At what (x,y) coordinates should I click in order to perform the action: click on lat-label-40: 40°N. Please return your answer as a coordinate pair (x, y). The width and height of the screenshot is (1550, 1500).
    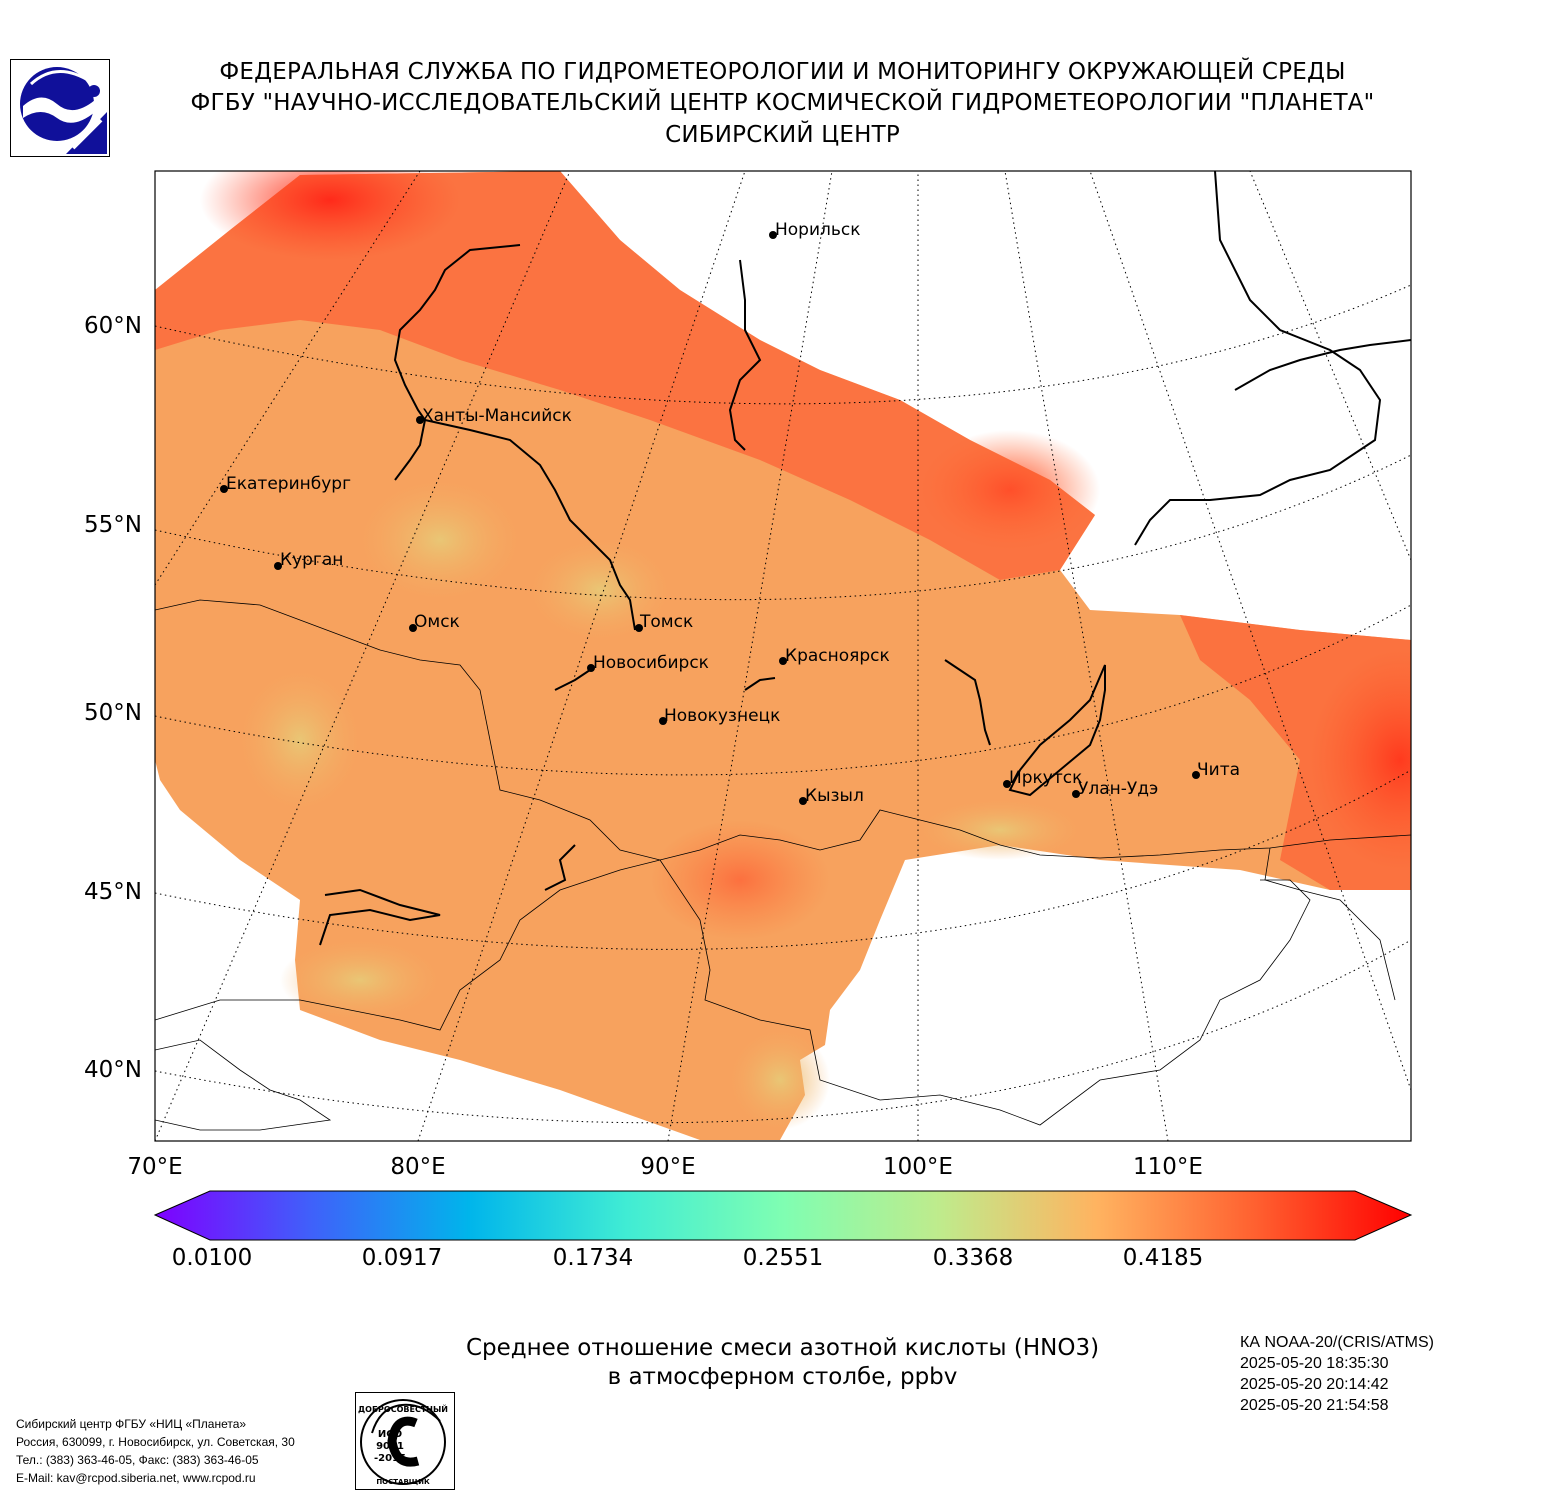
    Looking at the image, I should click on (113, 1070).